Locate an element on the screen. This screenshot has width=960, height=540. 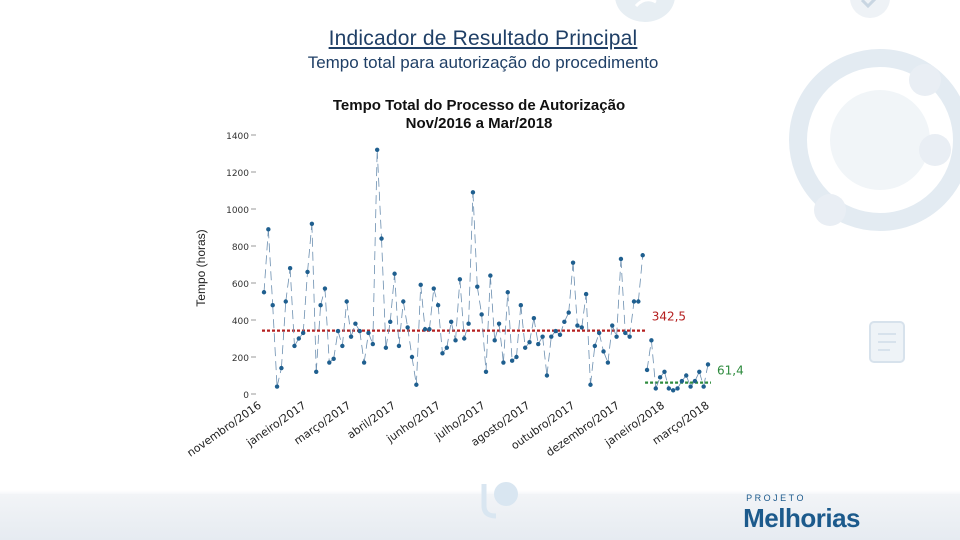
decorative-drop-icon is located at coordinates (499, 500).